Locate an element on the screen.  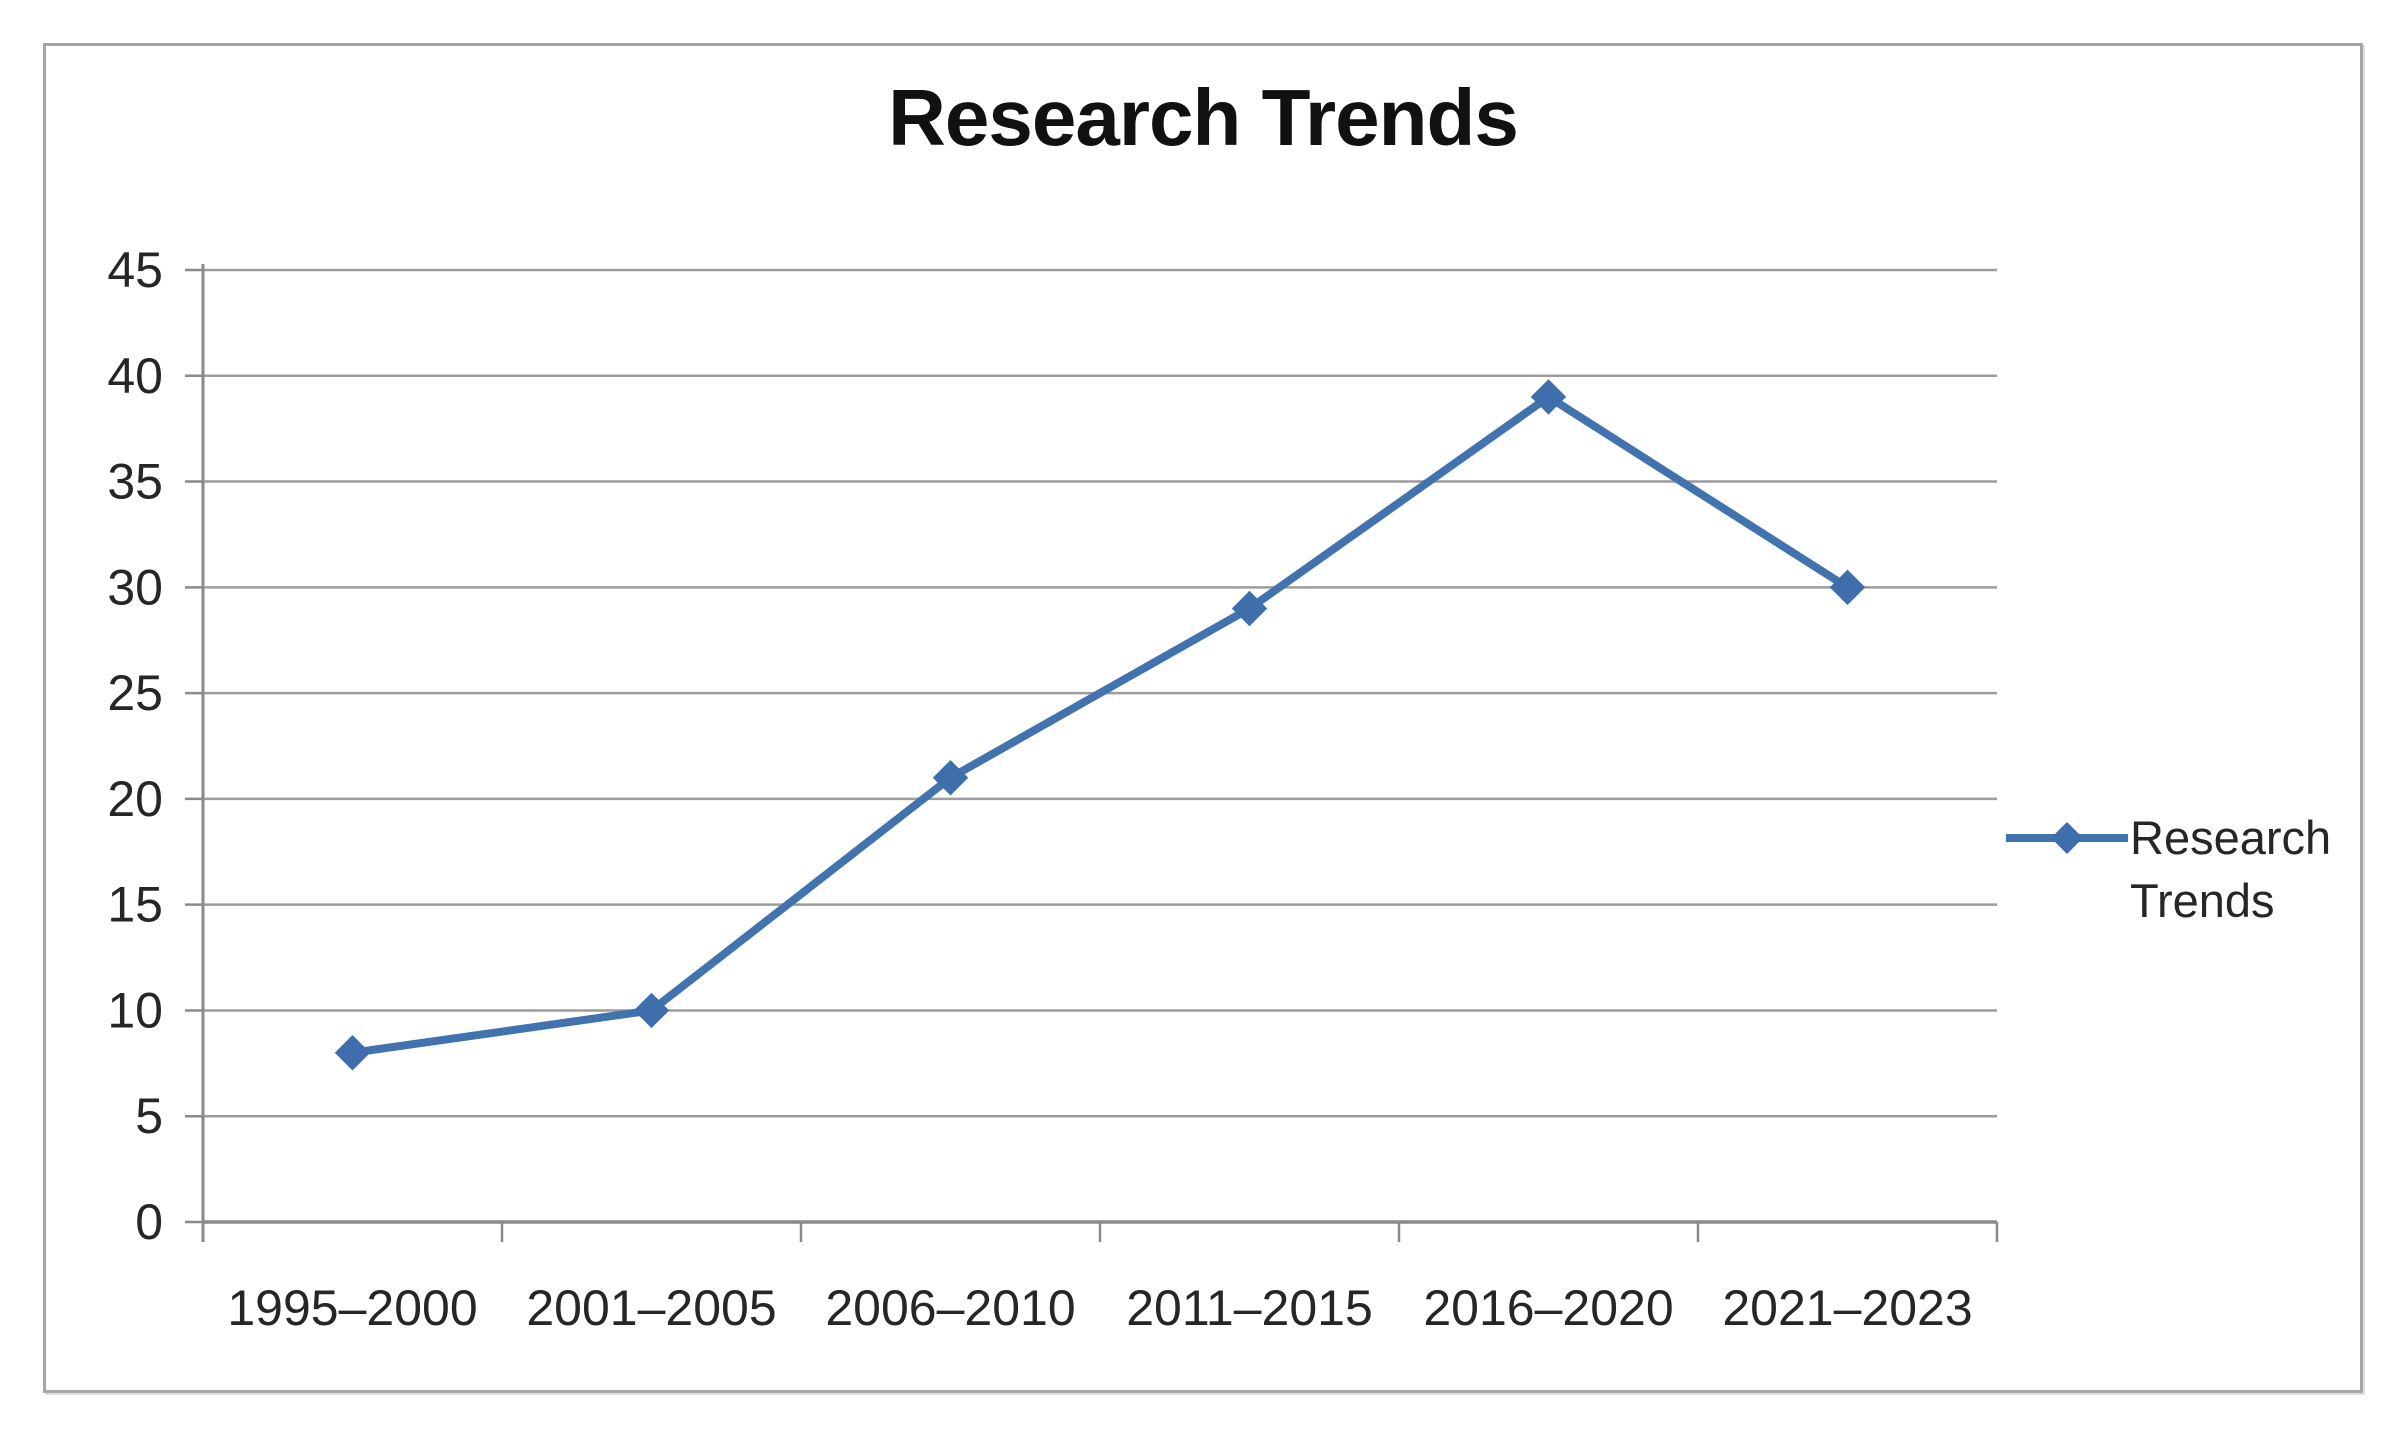
y-axis-tick-label: 30 is located at coordinates (135, 587).